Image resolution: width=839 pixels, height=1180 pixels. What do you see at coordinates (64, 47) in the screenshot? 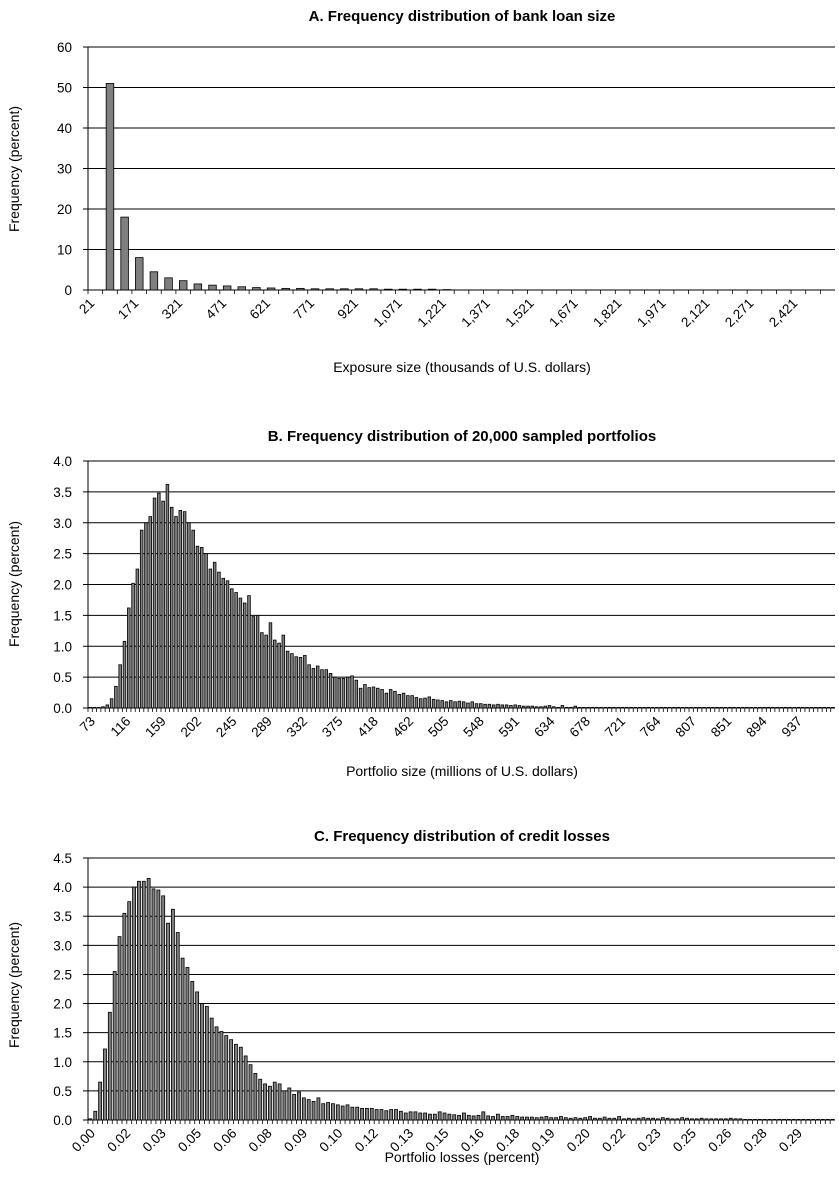
I see `panel-a-y-tick-label: 60` at bounding box center [64, 47].